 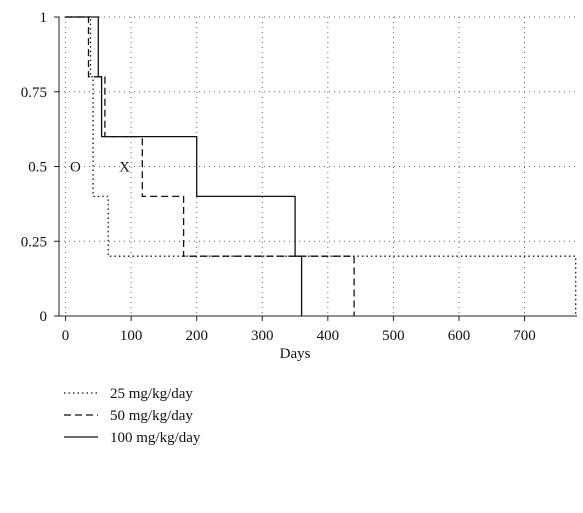 I want to click on x-tick-label-4: 400, so click(x=328, y=336).